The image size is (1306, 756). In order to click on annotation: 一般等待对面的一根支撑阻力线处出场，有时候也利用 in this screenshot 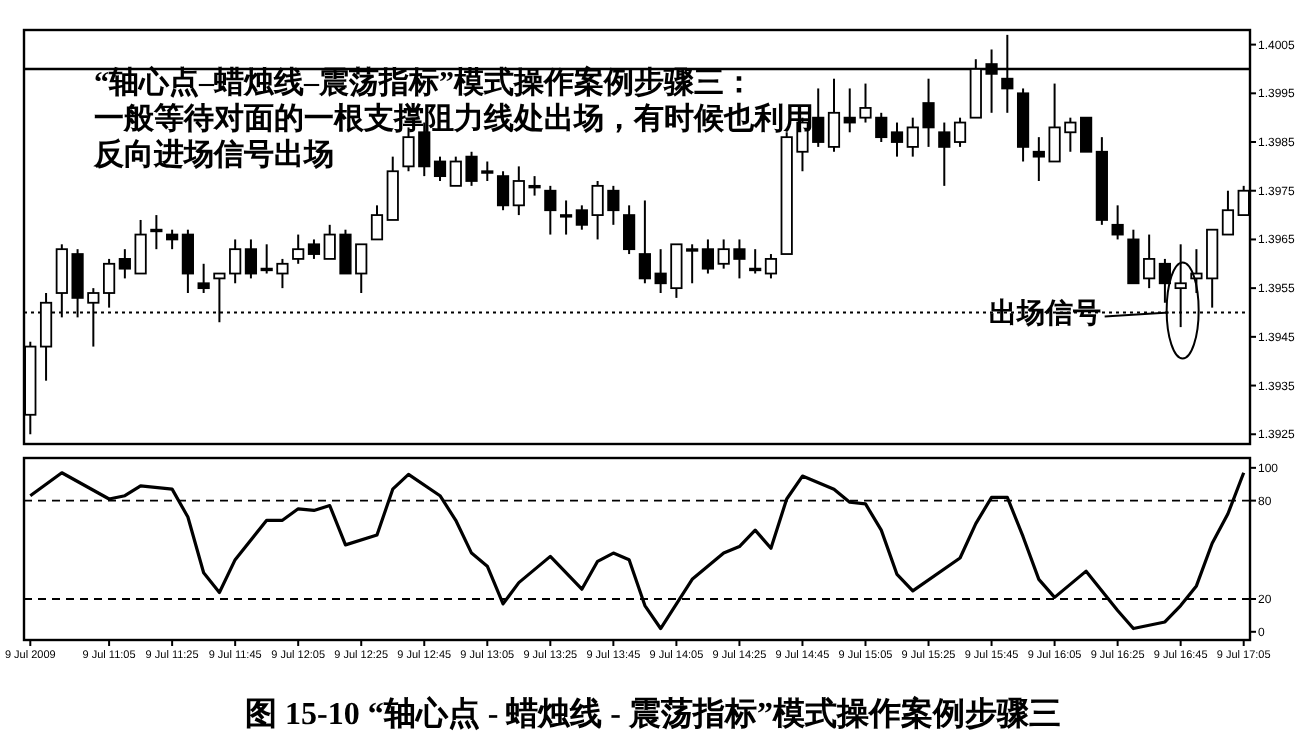, I will do `click(454, 119)`.